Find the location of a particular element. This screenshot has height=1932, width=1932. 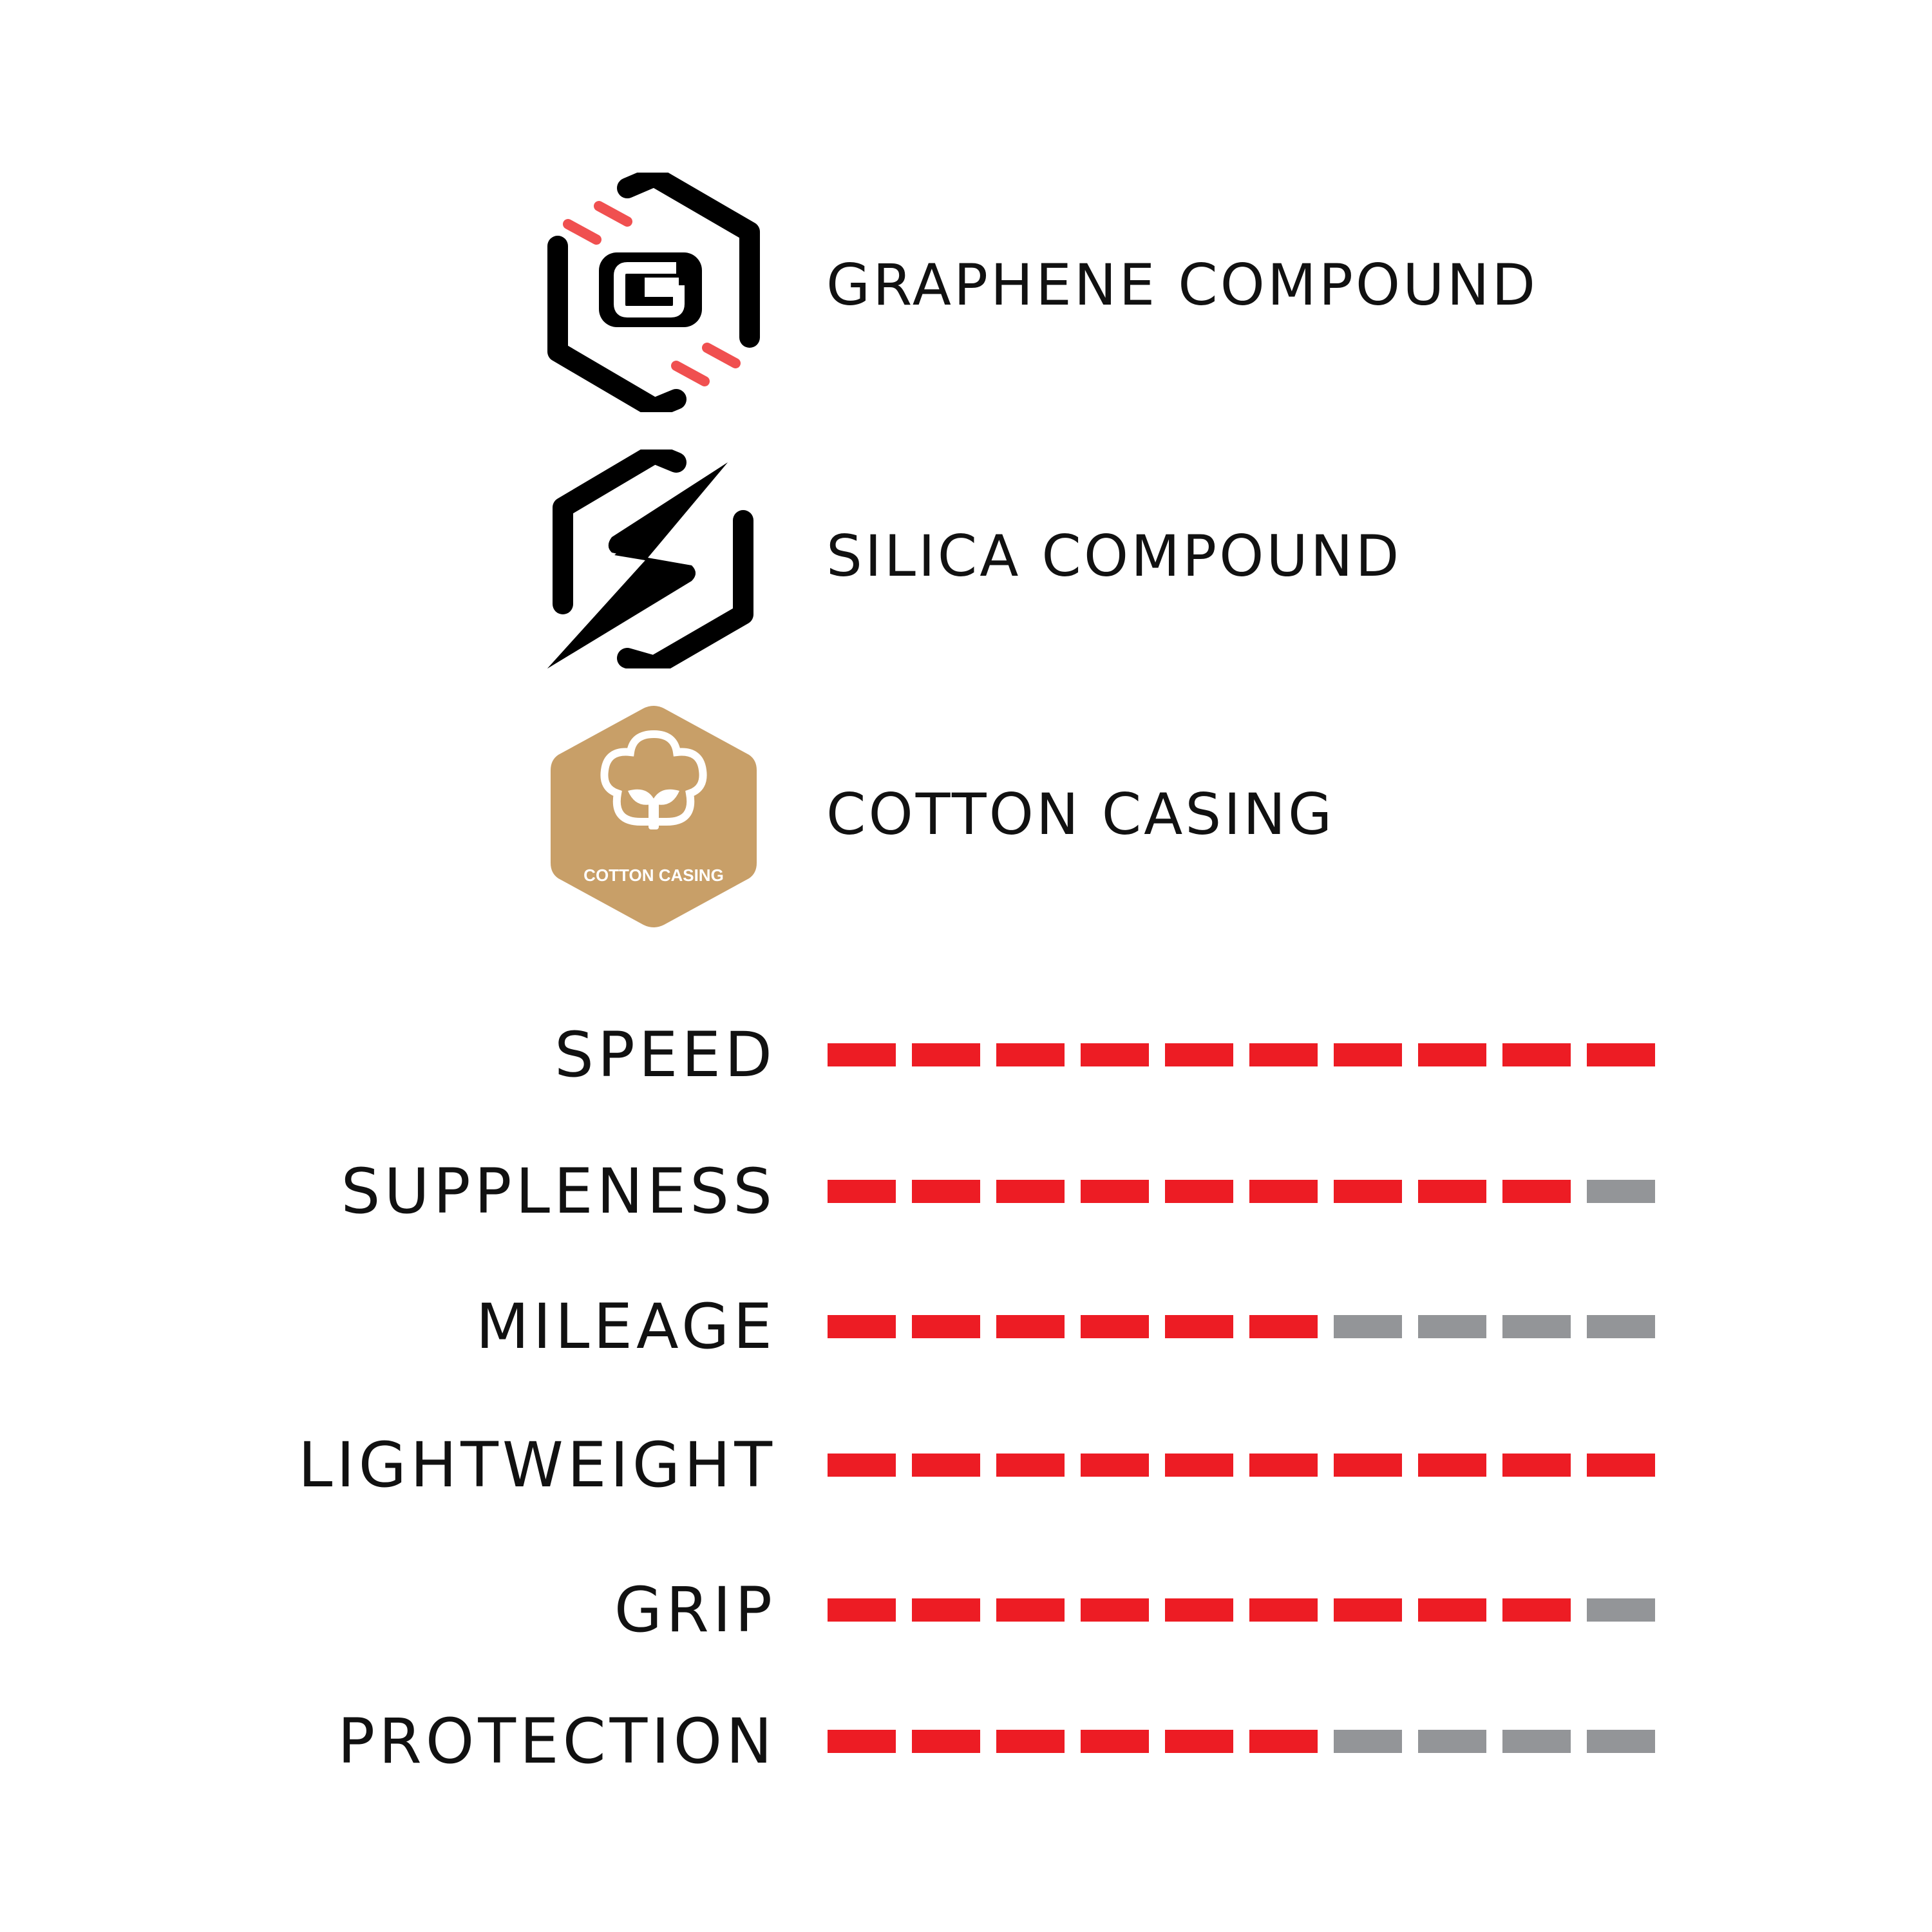

rating-label: MILEAGE is located at coordinates (625, 1327).